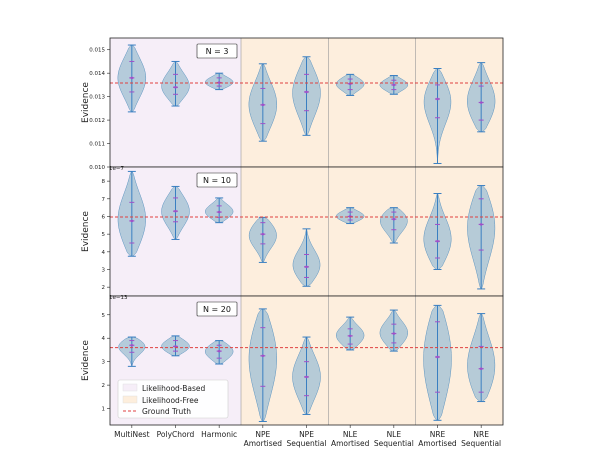 The image size is (598, 460). Describe the element at coordinates (97, 145) in the screenshot. I see `y-tick-label: 0.011` at that location.